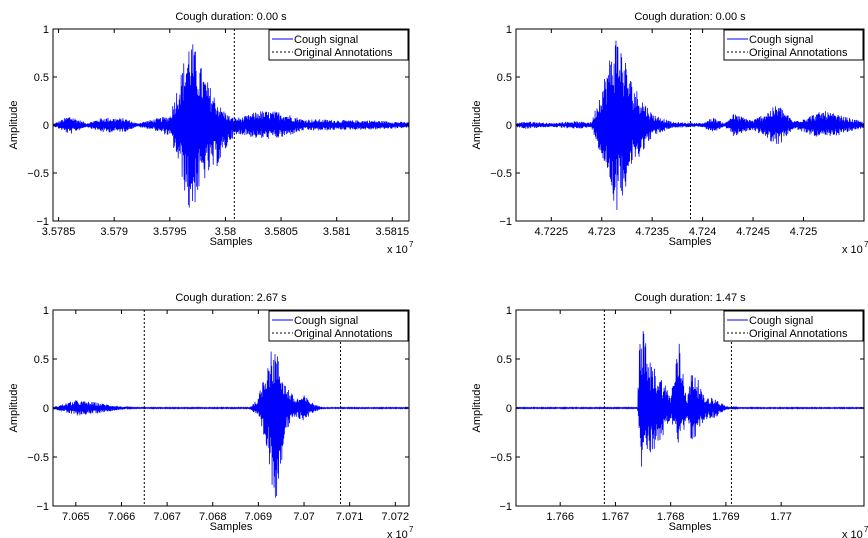  I want to click on x-tick-label: 4.725, so click(804, 232).